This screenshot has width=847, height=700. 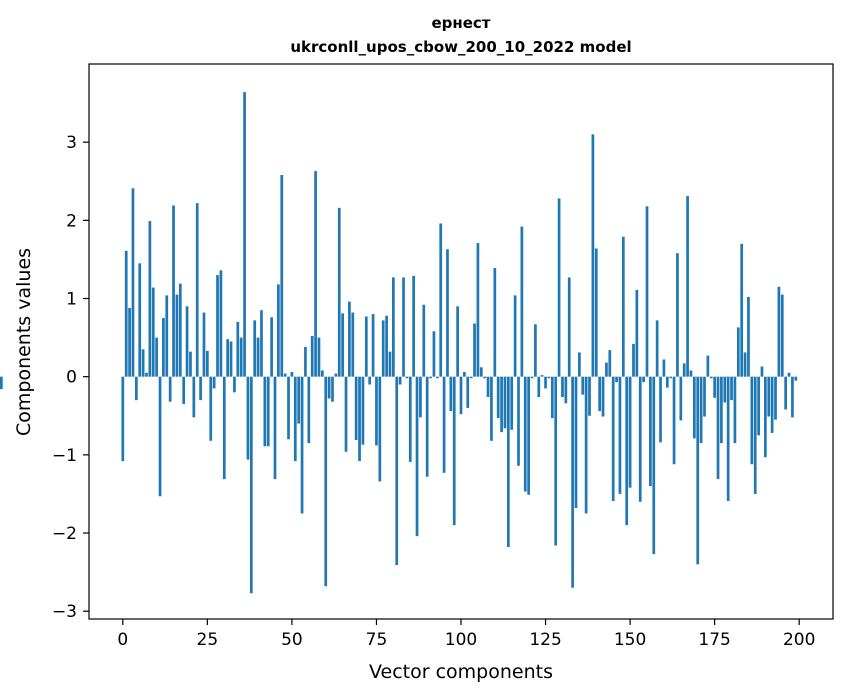 I want to click on y-tick-label: 1, so click(x=71, y=300).